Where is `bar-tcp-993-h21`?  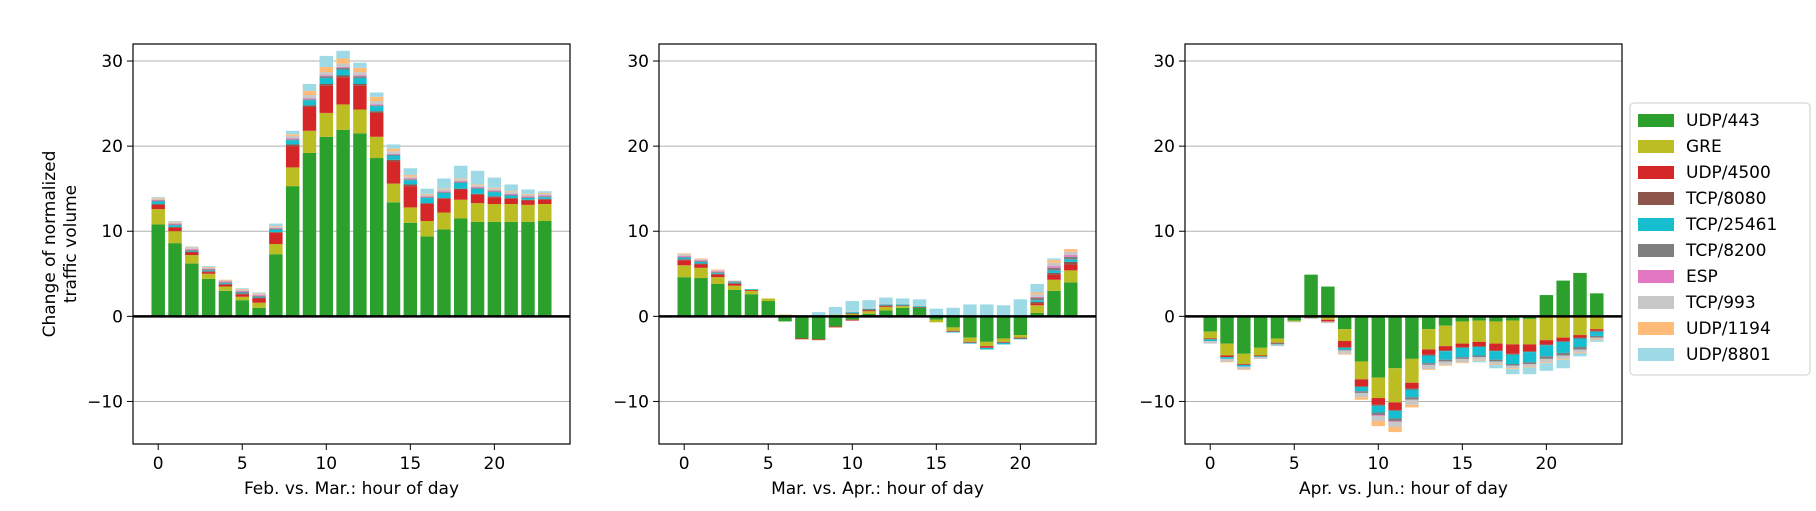 bar-tcp-993-h21 is located at coordinates (511, 193).